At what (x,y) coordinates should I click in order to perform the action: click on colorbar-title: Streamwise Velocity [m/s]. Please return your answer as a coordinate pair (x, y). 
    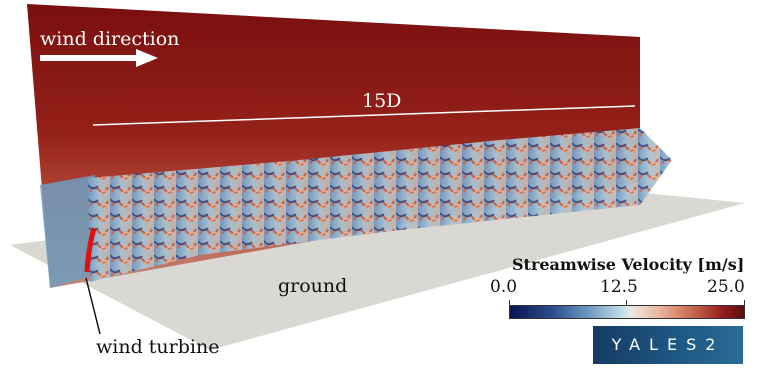
    Looking at the image, I should click on (628, 264).